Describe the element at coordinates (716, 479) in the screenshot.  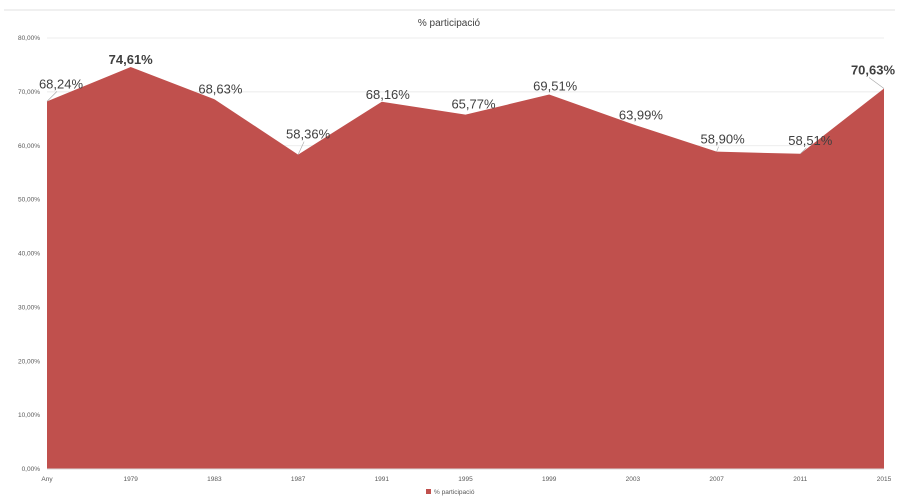
I see `x-tick-label: 2007` at that location.